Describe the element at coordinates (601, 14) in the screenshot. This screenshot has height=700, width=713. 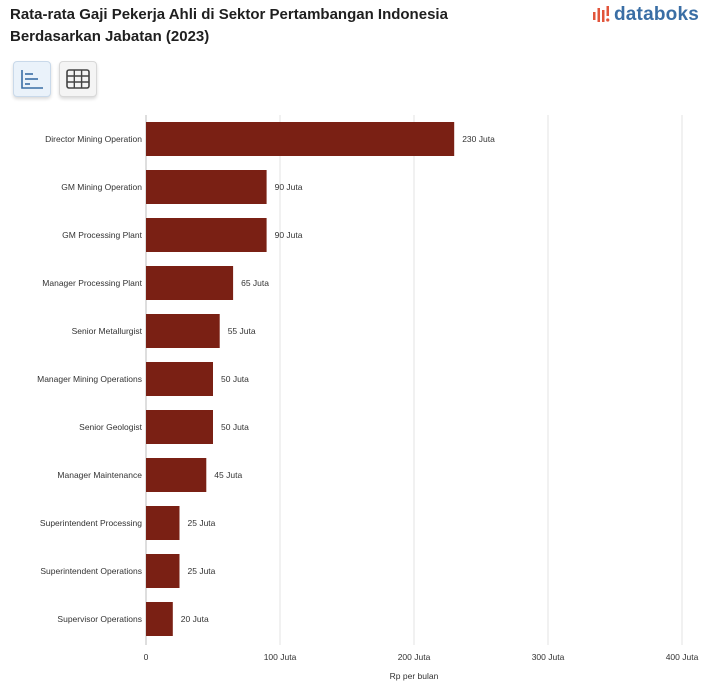
I see `logo-icon` at that location.